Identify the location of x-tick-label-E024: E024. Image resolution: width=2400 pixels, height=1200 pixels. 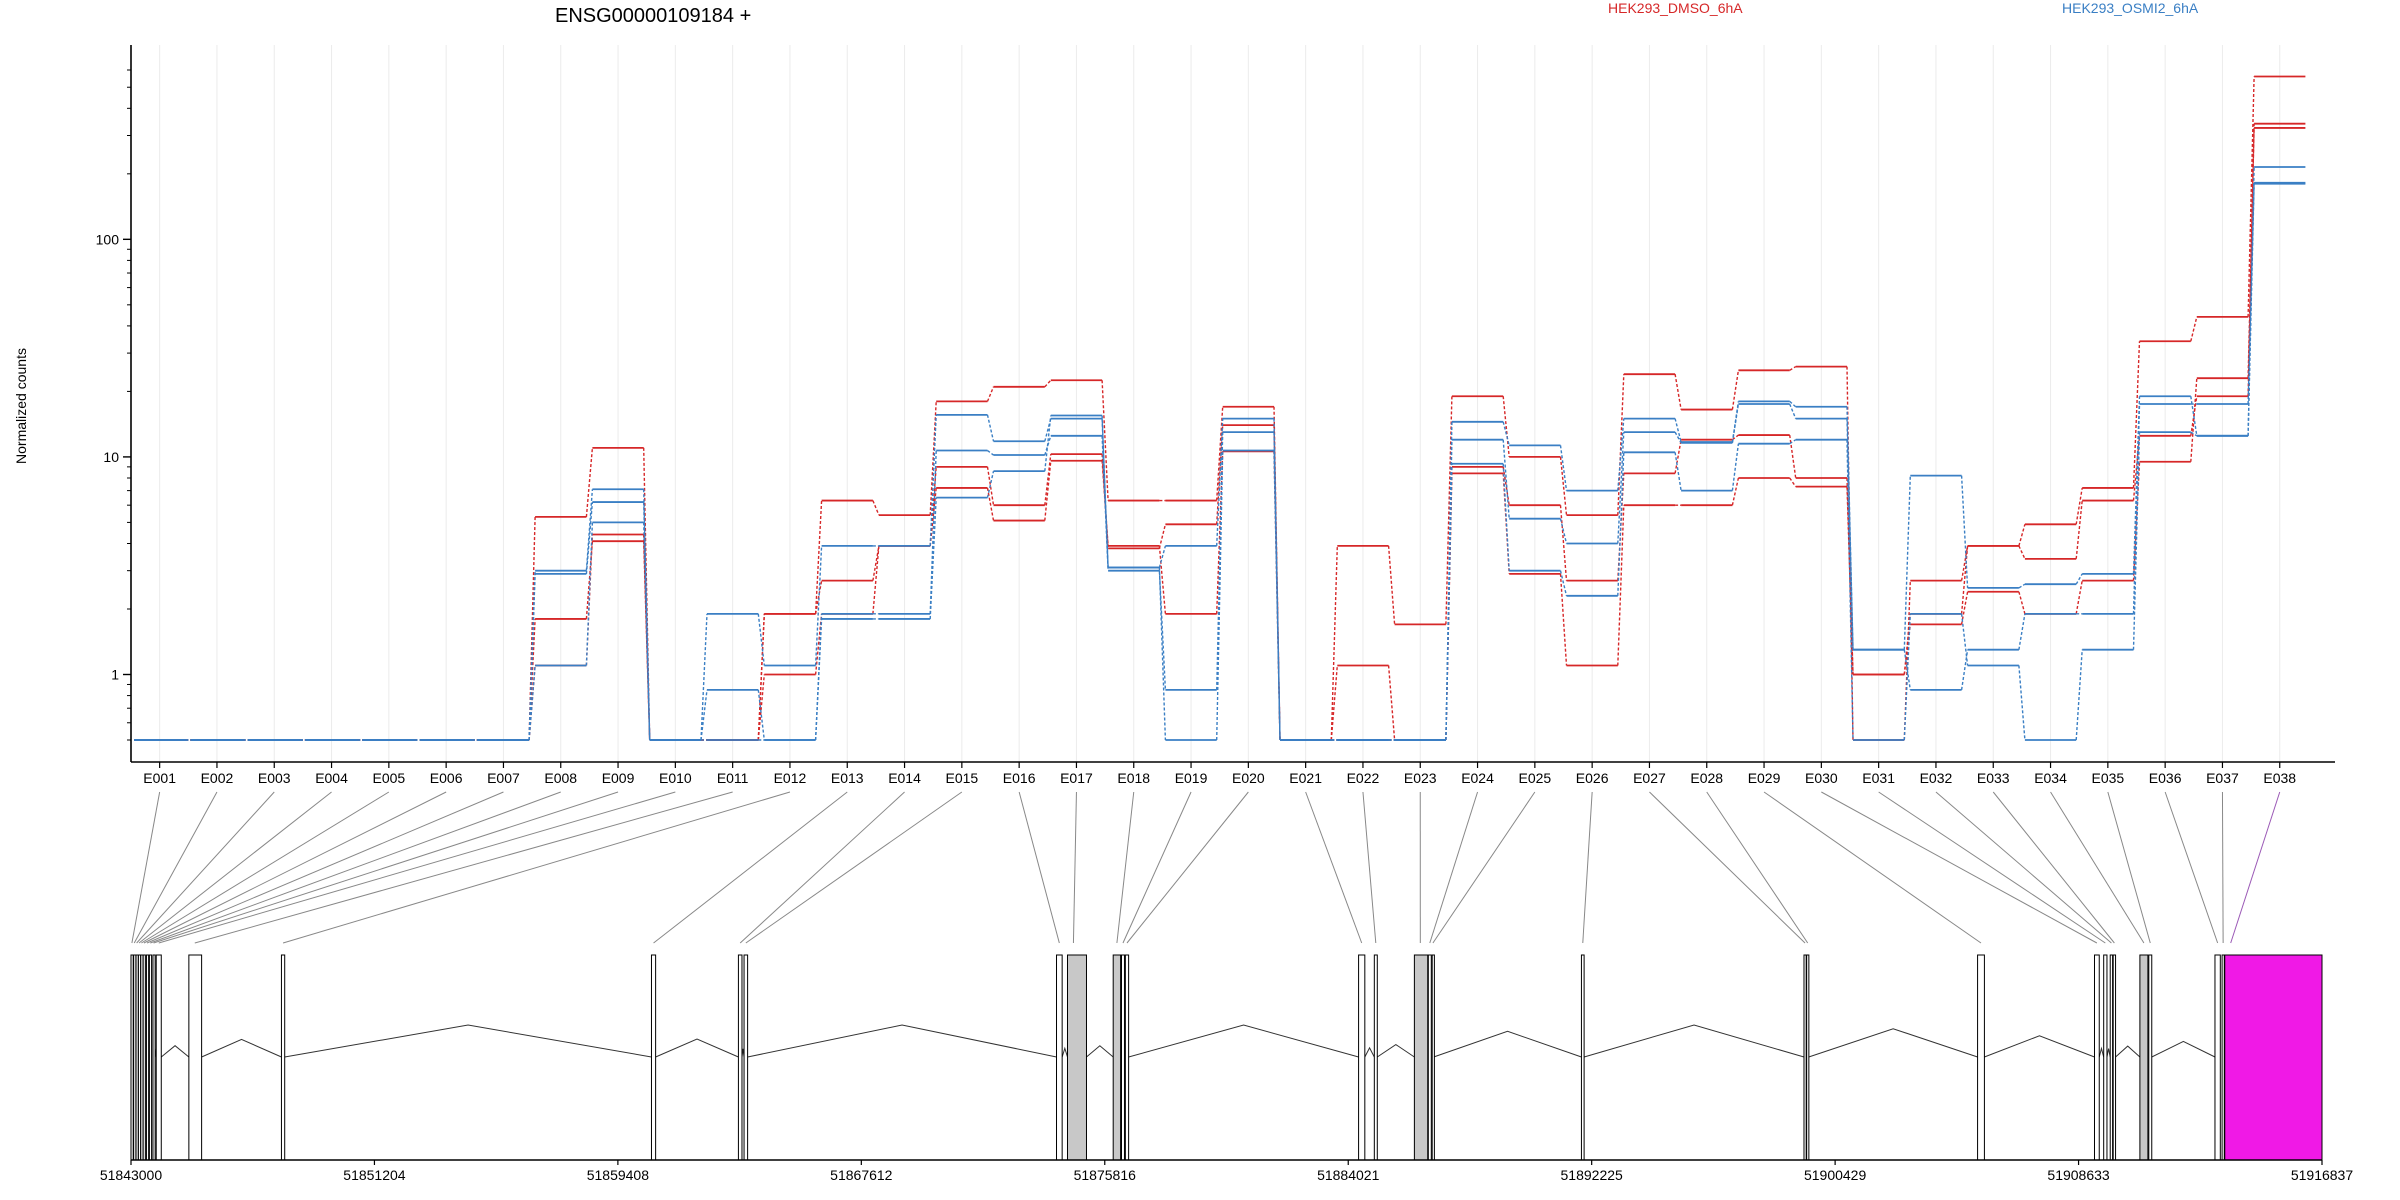
(1477, 778).